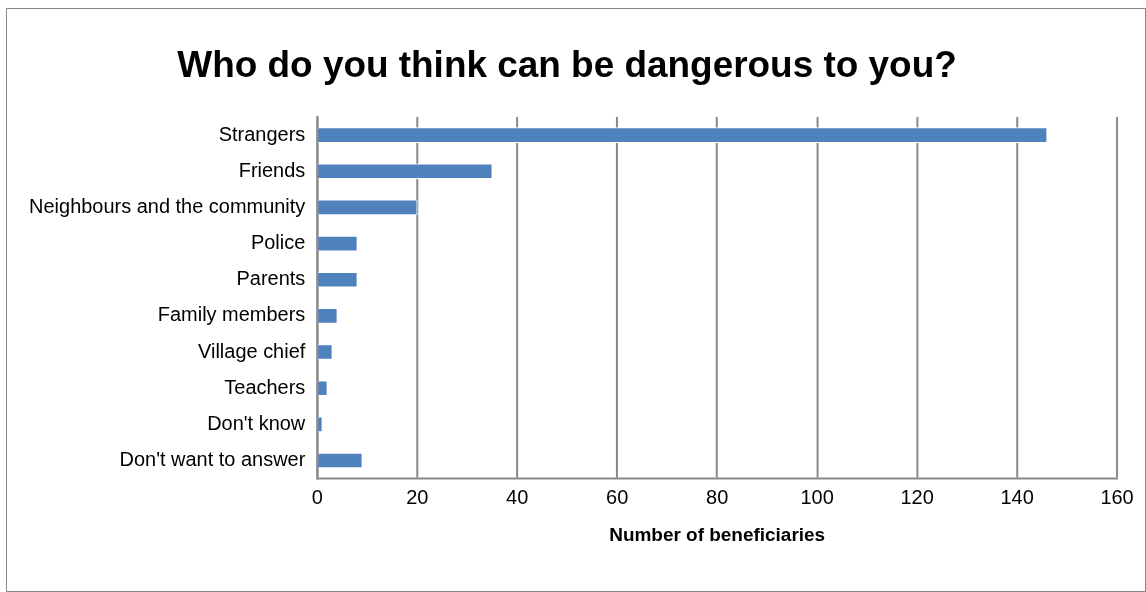 This screenshot has width=1146, height=592. Describe the element at coordinates (262, 133) in the screenshot. I see `y-tick-label: Strangers` at that location.